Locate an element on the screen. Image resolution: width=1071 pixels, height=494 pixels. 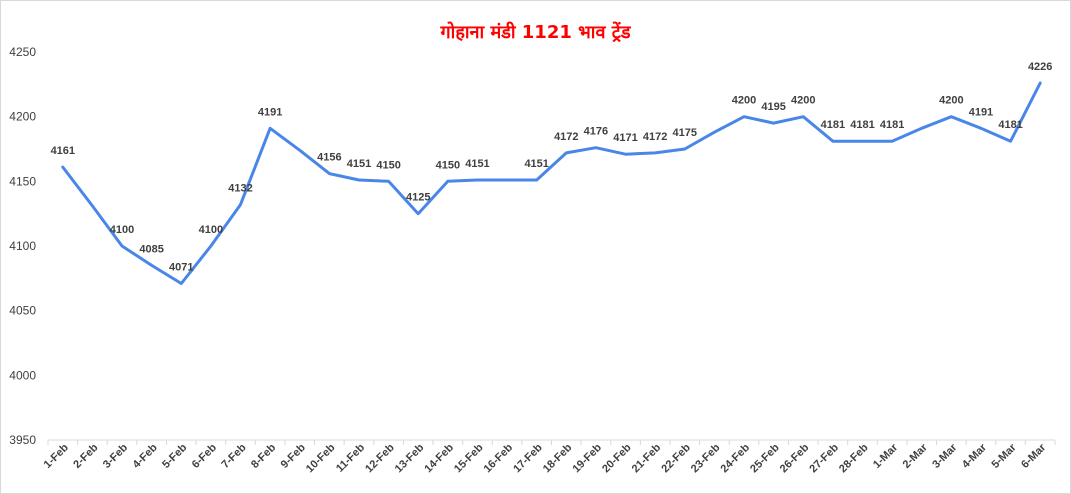
x-tick-label: 8-Feb is located at coordinates (263, 455).